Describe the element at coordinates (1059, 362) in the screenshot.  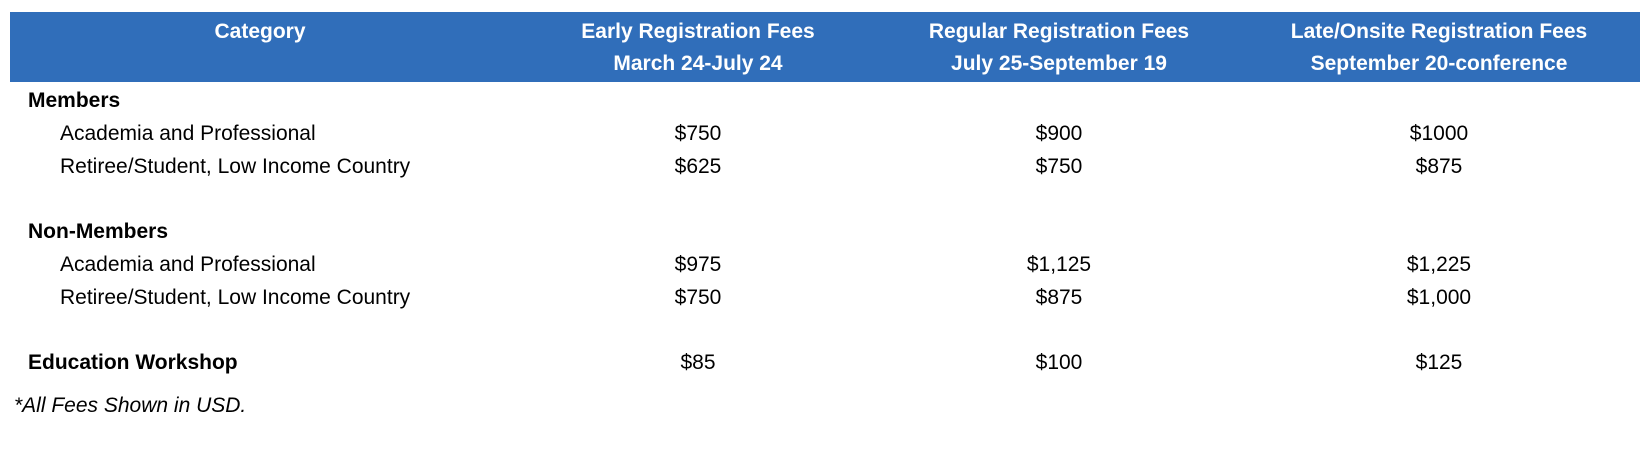
I see `fee-regular: $100` at that location.